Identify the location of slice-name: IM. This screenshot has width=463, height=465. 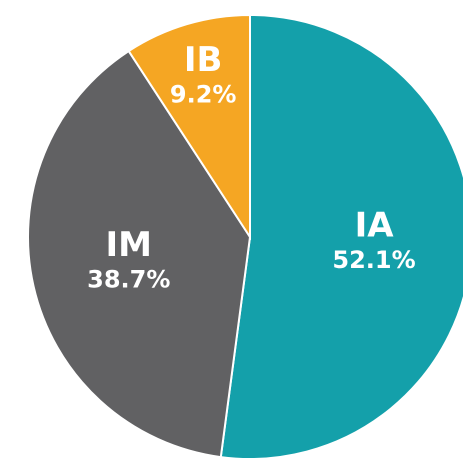
(129, 245).